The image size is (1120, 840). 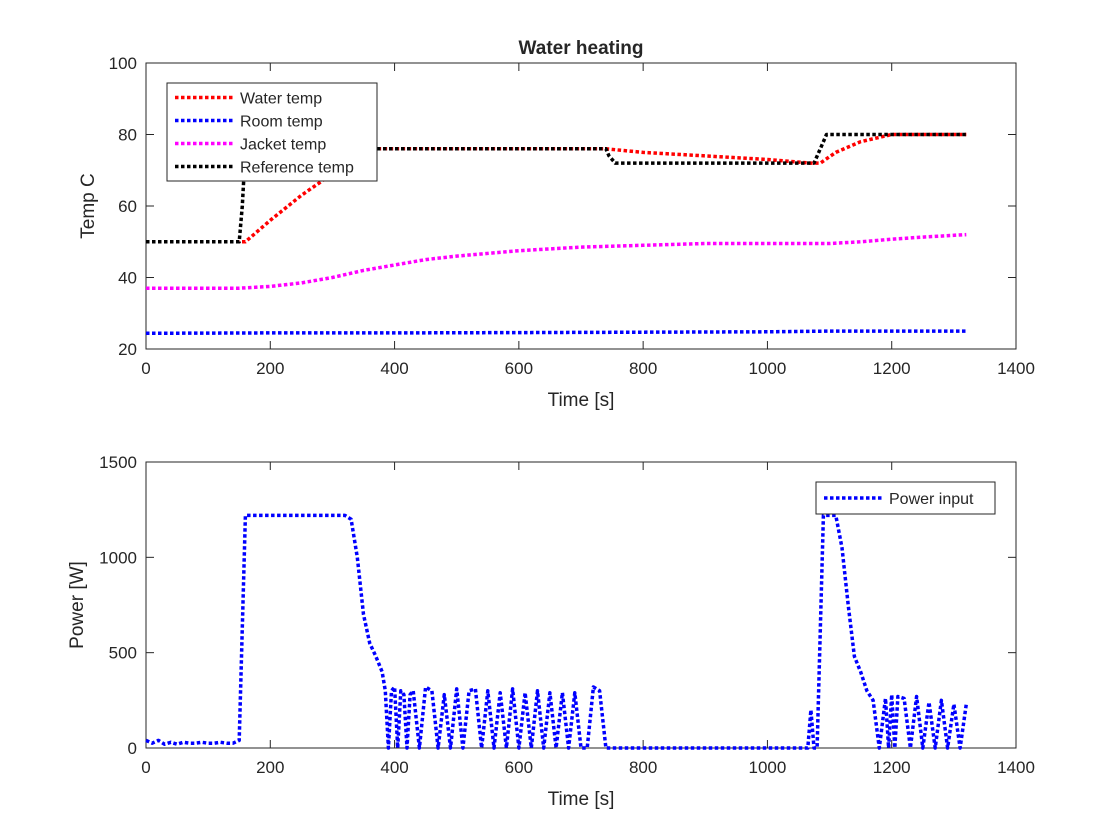 I want to click on legend-label: Jacket temp, so click(x=283, y=145).